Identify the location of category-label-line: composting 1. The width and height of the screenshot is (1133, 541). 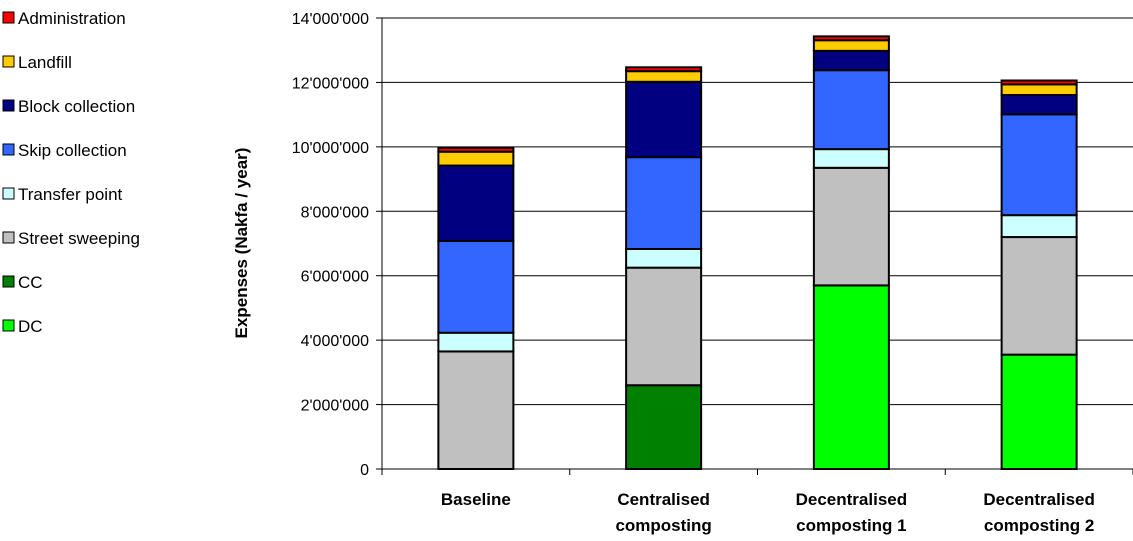
(851, 525).